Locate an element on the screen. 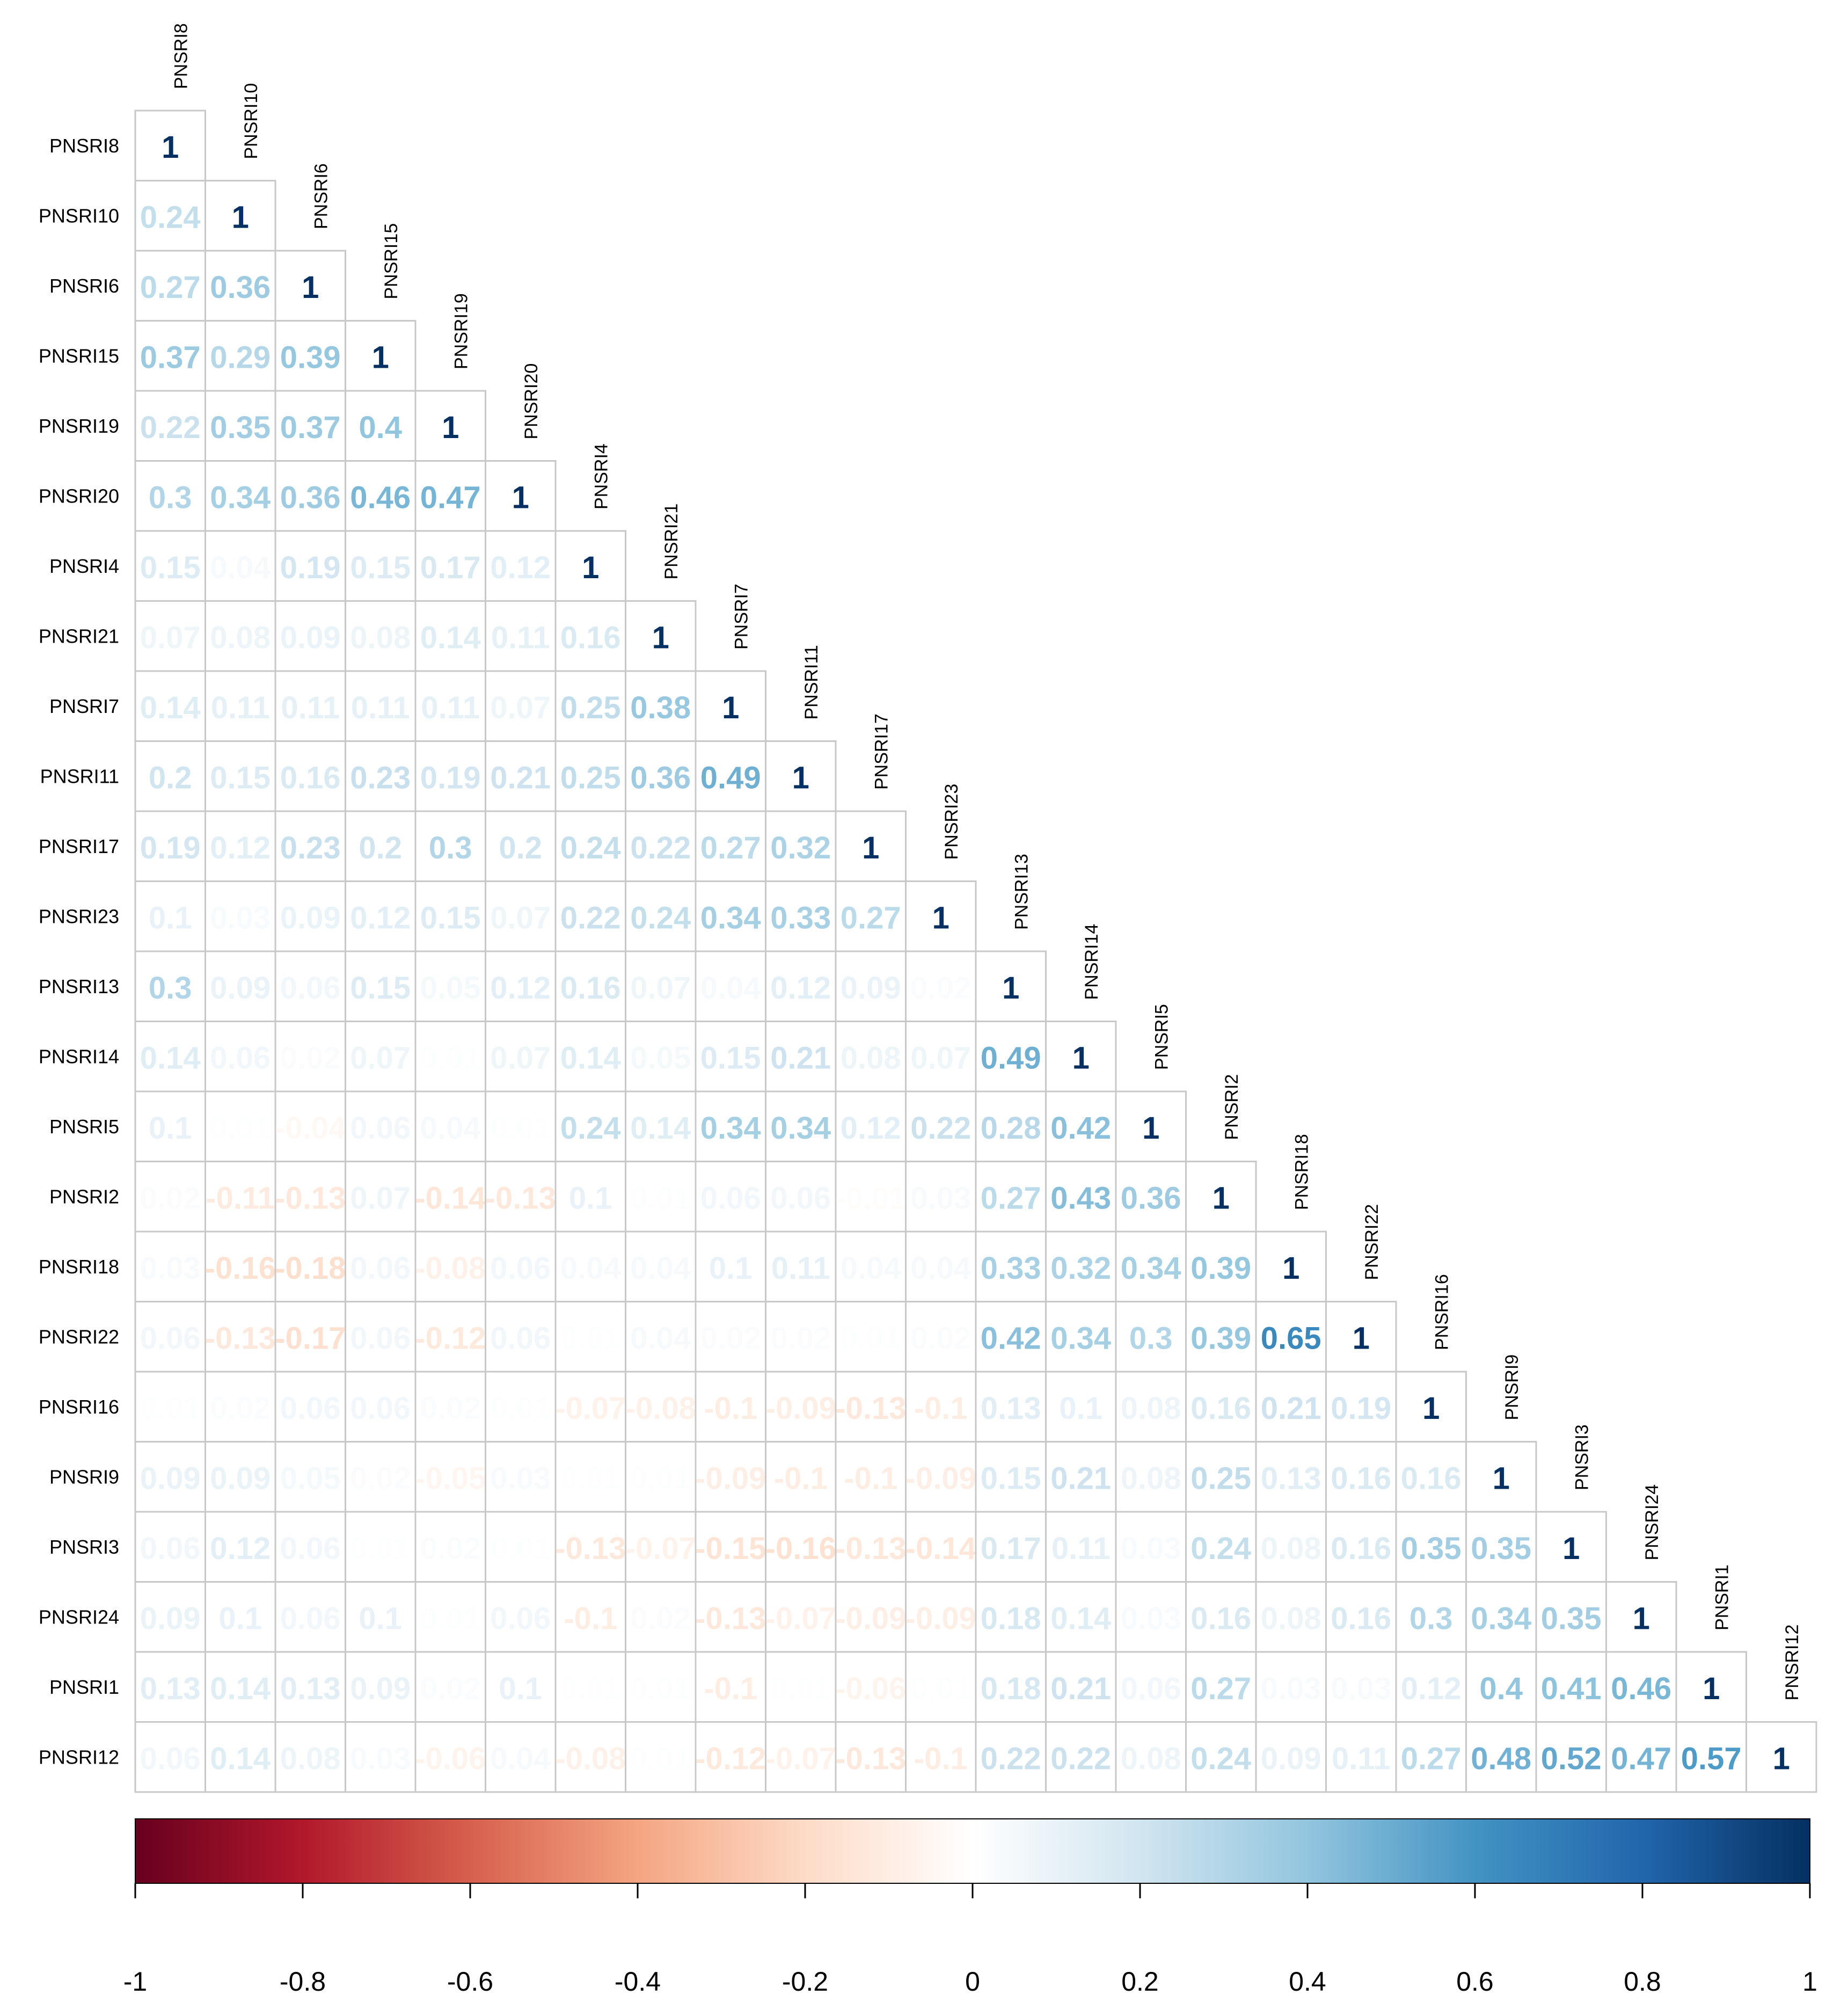 The image size is (1848, 2010). correlation-value: 0.32 is located at coordinates (800, 848).